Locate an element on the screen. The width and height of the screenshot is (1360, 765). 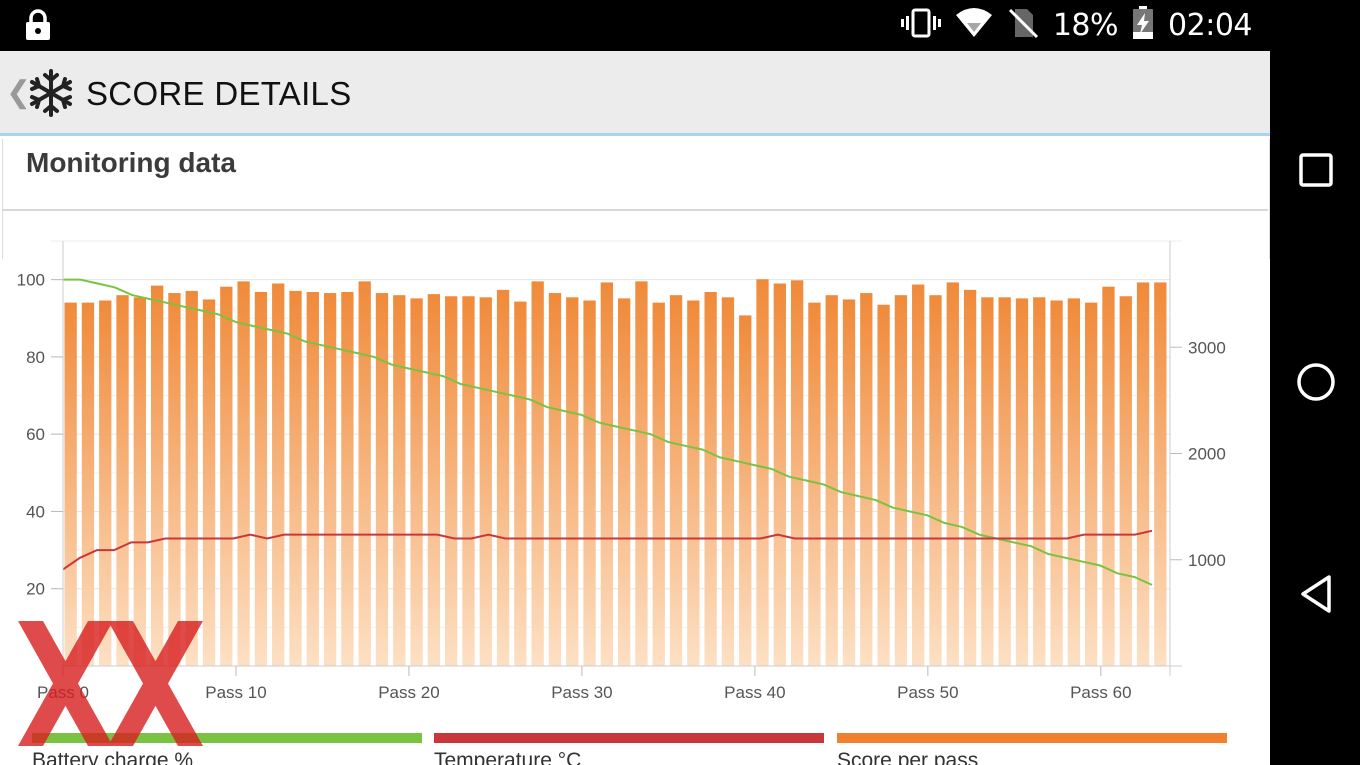
system-nav-bar is located at coordinates (1315, 382).